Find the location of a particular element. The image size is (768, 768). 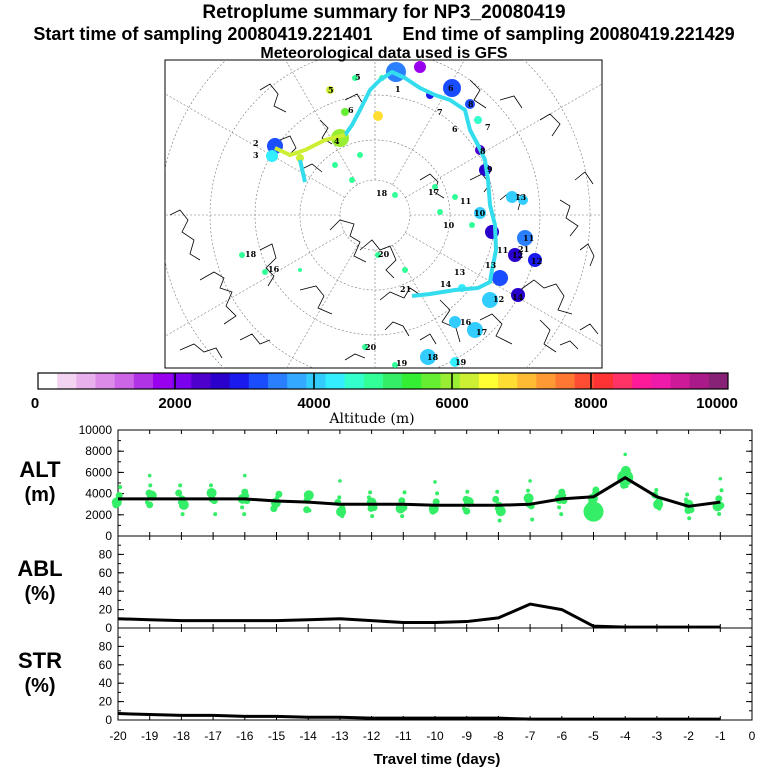

colorbar-tick-4000: 4000 is located at coordinates (313, 403).